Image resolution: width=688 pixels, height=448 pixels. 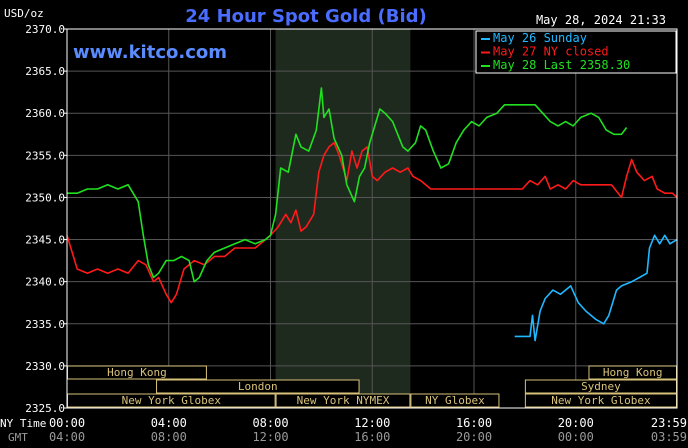 I want to click on x-tick-label-gmt: 04:00, so click(x=67, y=437).